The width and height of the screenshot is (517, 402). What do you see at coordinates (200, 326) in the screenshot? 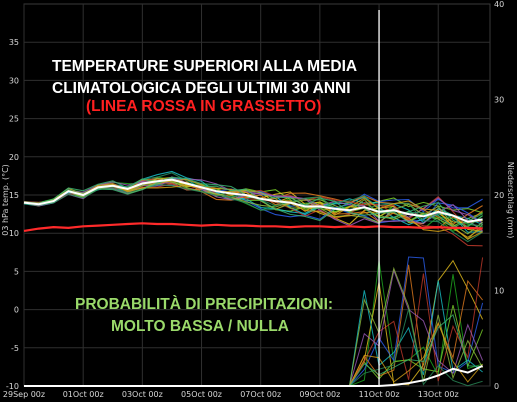
I see `annotation-line-5: MOLTO BASSA / NULLA` at bounding box center [200, 326].